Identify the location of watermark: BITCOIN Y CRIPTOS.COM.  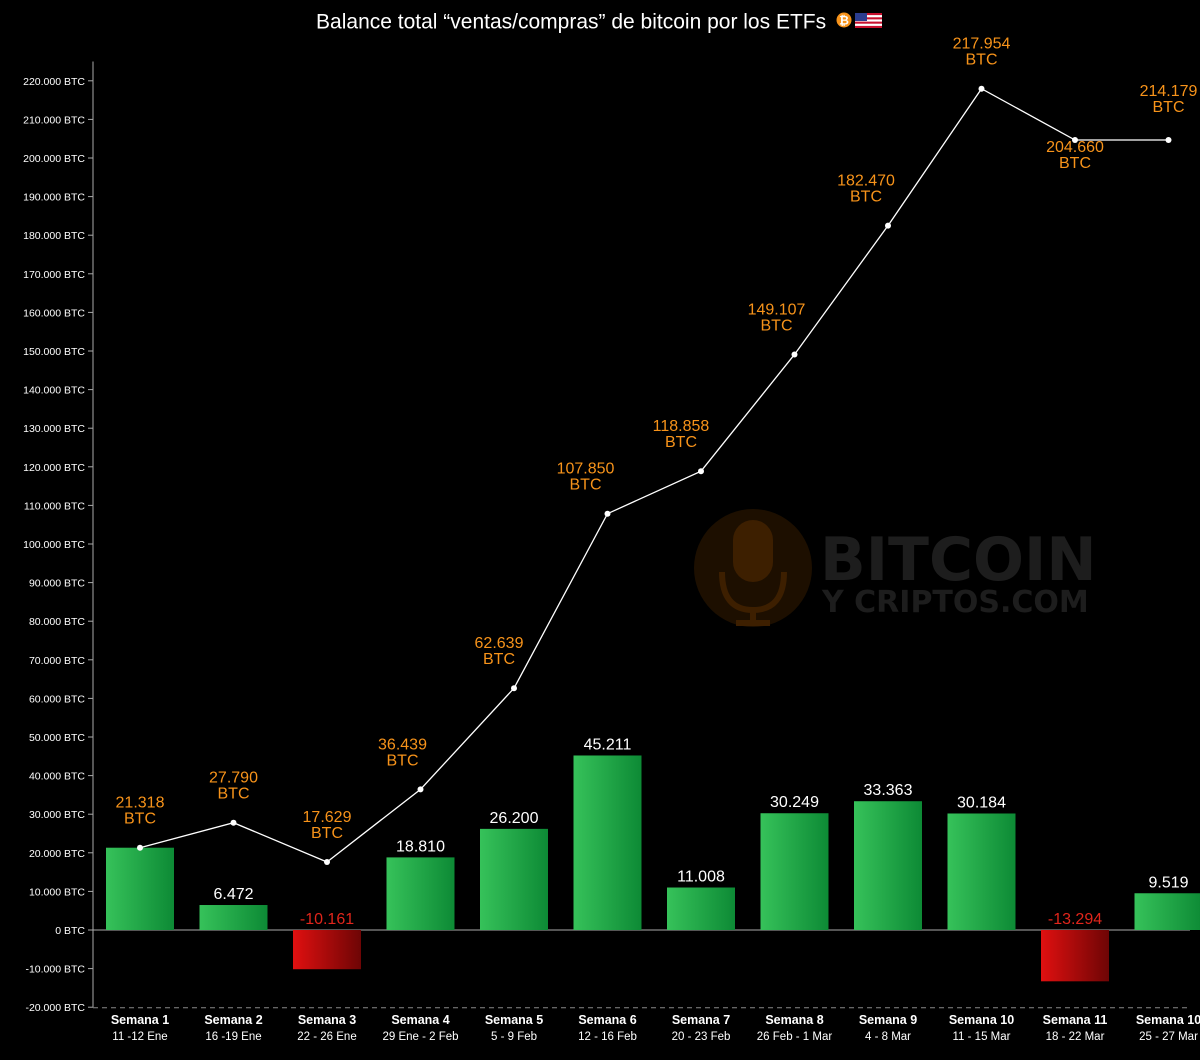
(895, 568).